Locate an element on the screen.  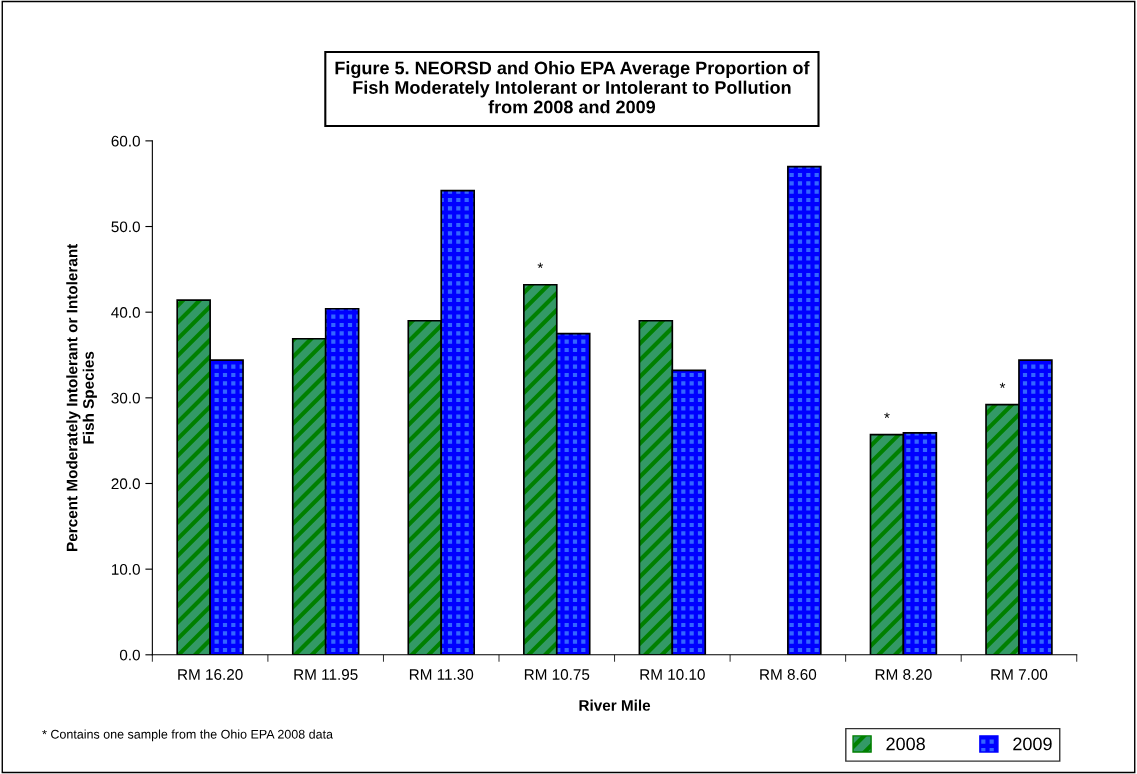
x-tick-label: RM 10.75 is located at coordinates (557, 674).